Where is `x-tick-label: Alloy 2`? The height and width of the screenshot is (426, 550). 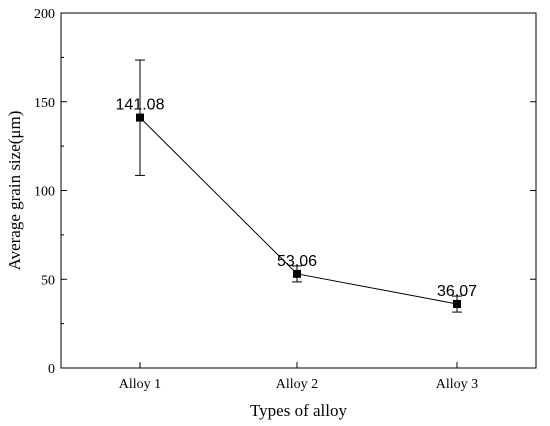 x-tick-label: Alloy 2 is located at coordinates (297, 384).